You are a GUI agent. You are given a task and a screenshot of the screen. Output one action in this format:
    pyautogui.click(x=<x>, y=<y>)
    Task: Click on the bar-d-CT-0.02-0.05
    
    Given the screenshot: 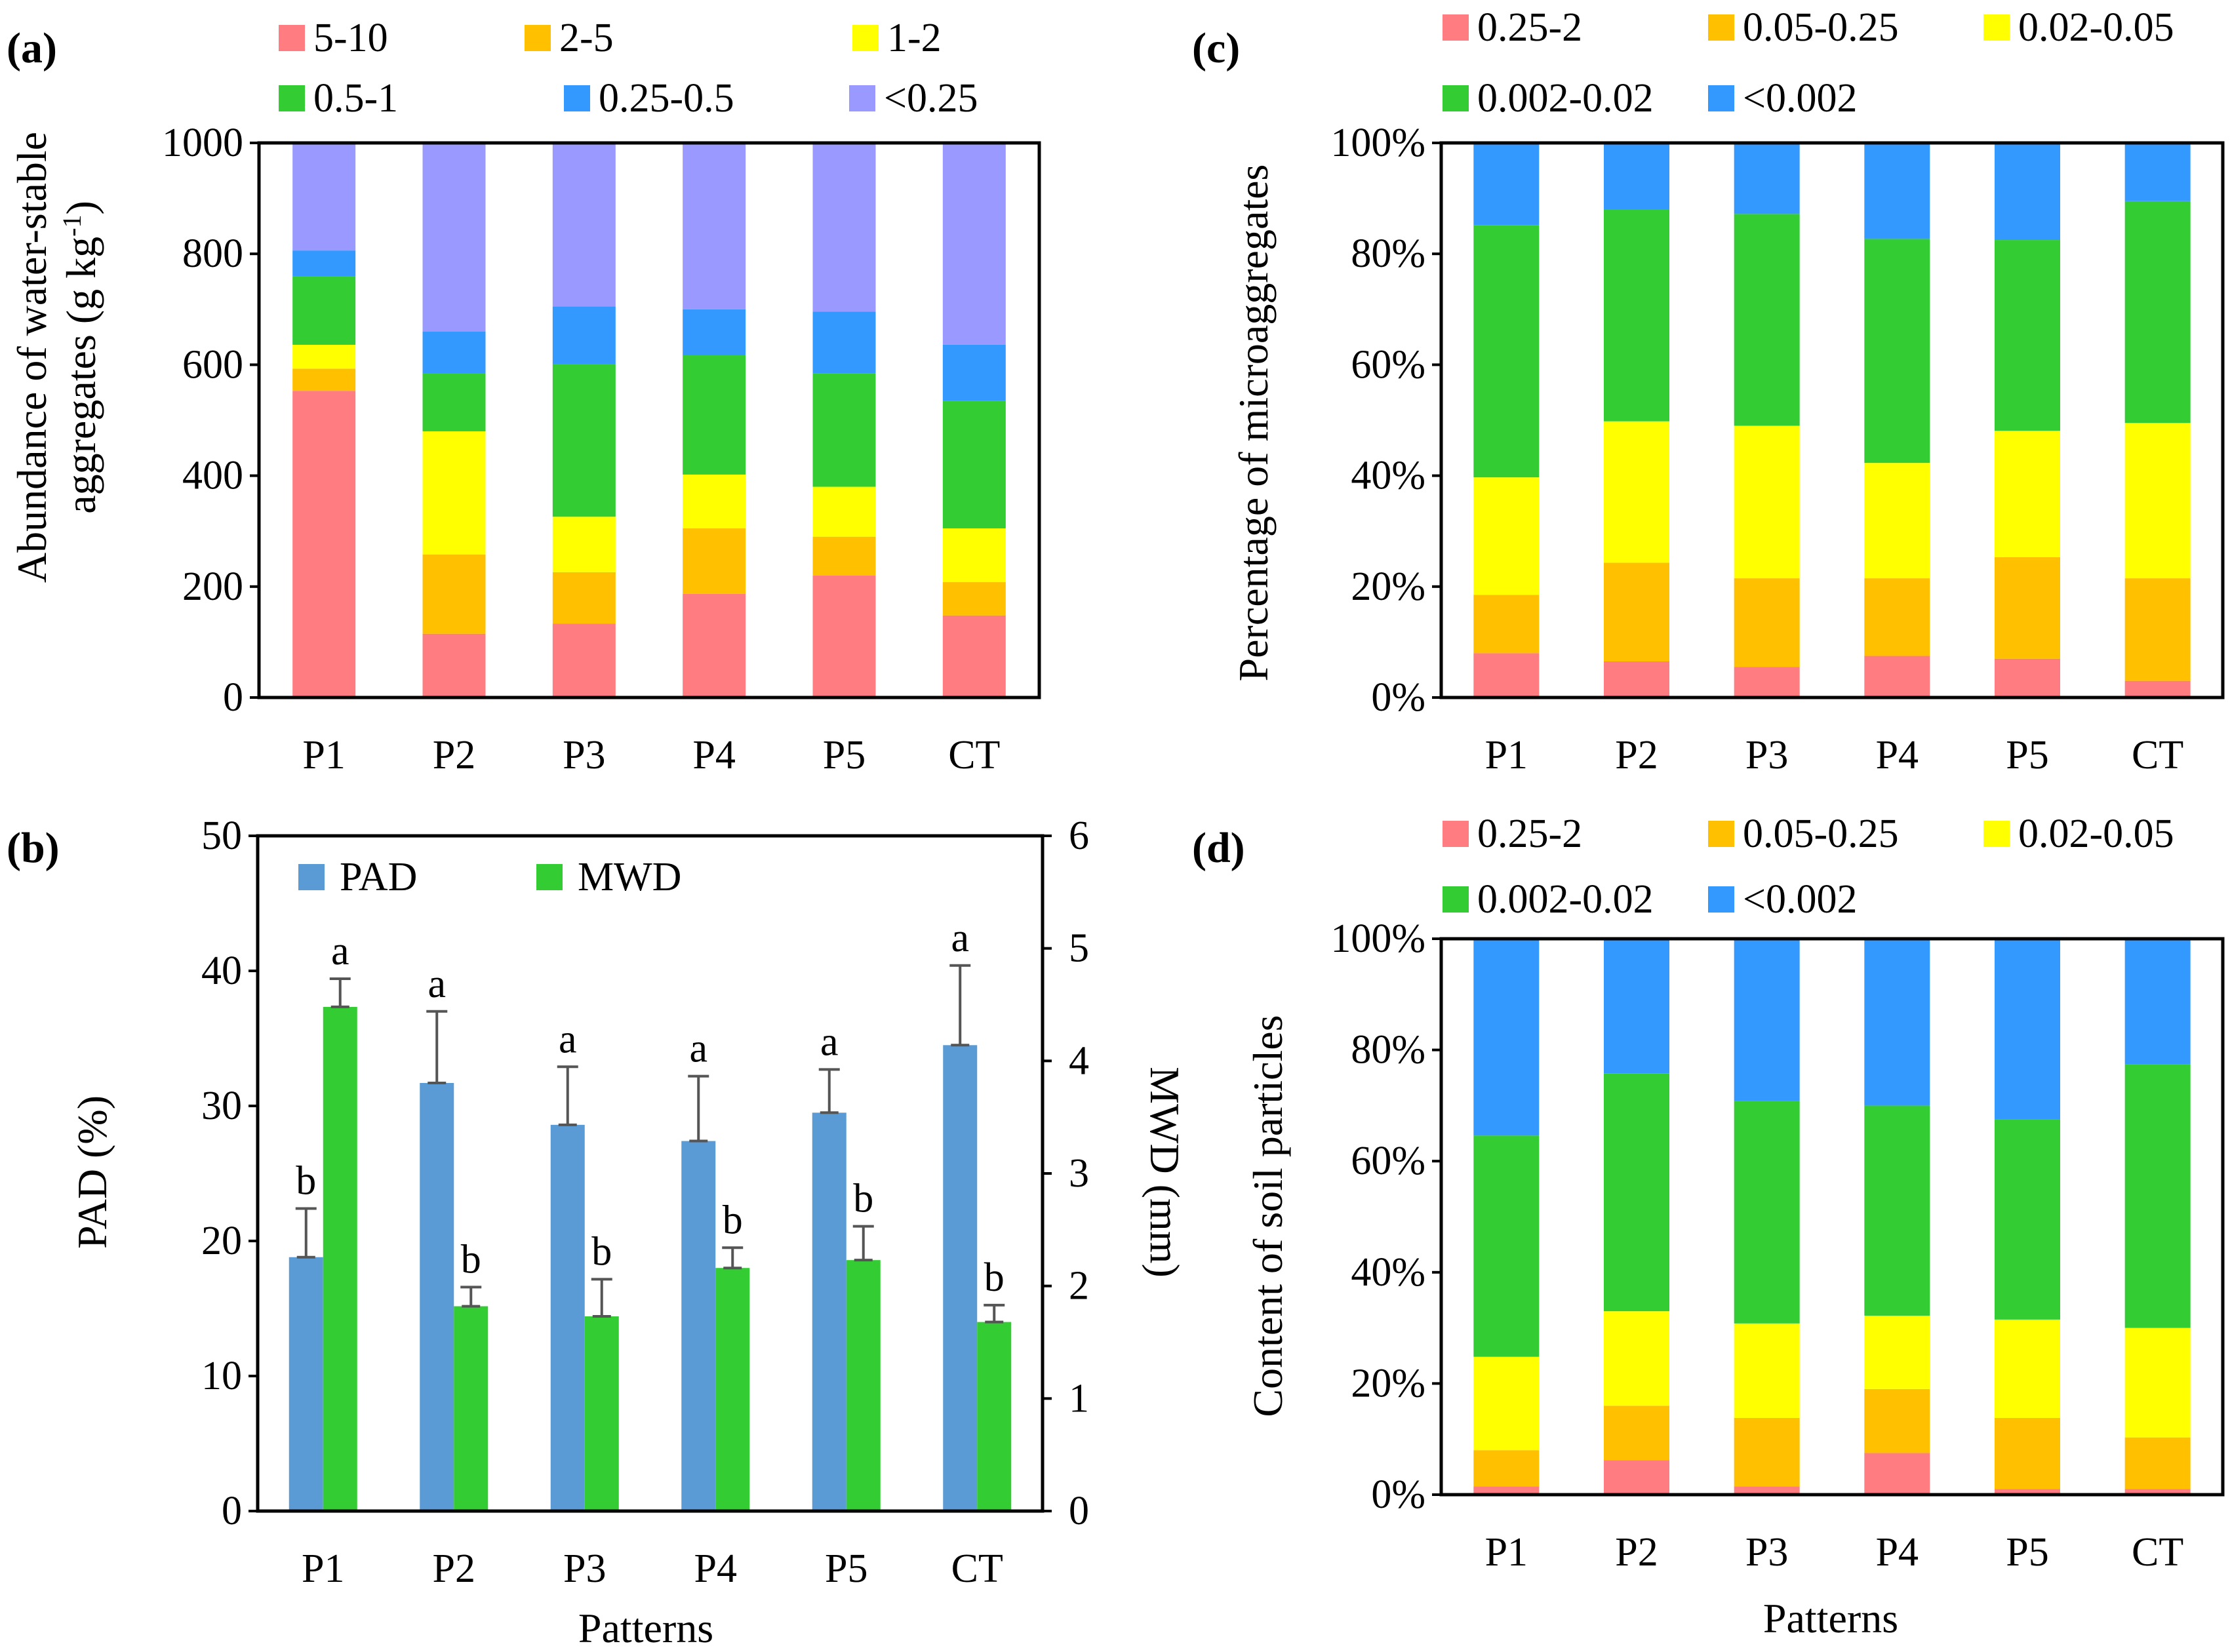 What is the action you would take?
    pyautogui.click(x=2157, y=1383)
    